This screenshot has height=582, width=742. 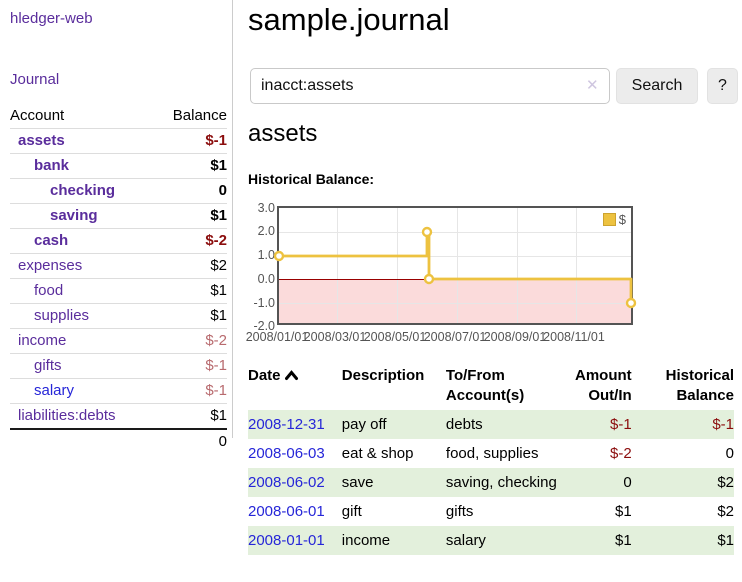 What do you see at coordinates (118, 241) in the screenshot?
I see `account-row-cash: cash $-2` at bounding box center [118, 241].